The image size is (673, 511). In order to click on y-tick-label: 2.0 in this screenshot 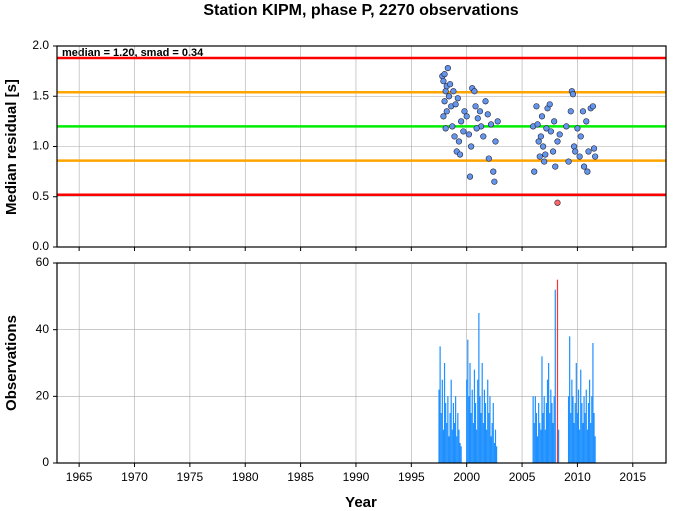, I will do `click(40, 45)`.